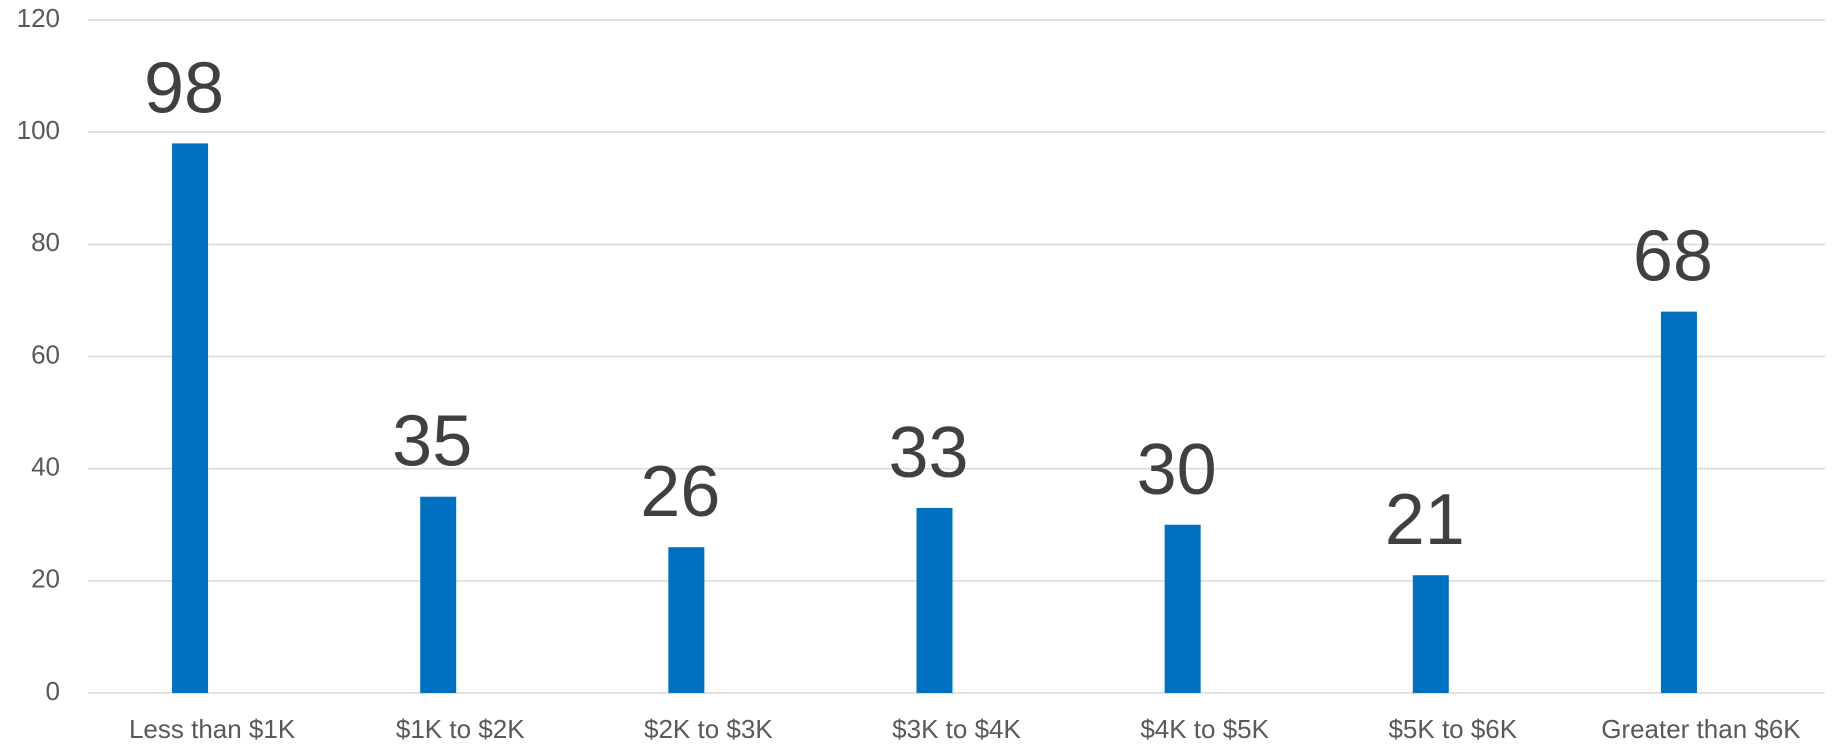  What do you see at coordinates (1701, 729) in the screenshot?
I see `x-tick-label: Greater than $6K` at bounding box center [1701, 729].